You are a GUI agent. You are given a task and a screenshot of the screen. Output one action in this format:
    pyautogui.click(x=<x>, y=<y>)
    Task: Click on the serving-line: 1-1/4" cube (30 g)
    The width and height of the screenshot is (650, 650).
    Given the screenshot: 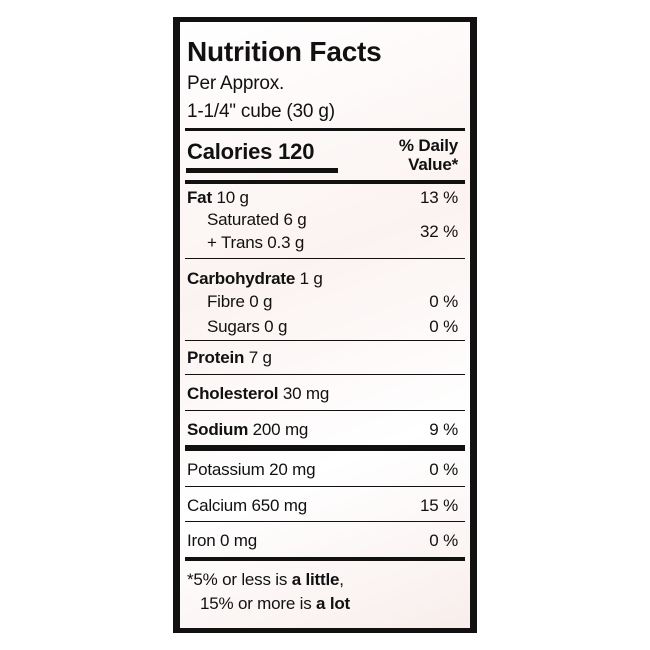 What is the action you would take?
    pyautogui.click(x=261, y=111)
    